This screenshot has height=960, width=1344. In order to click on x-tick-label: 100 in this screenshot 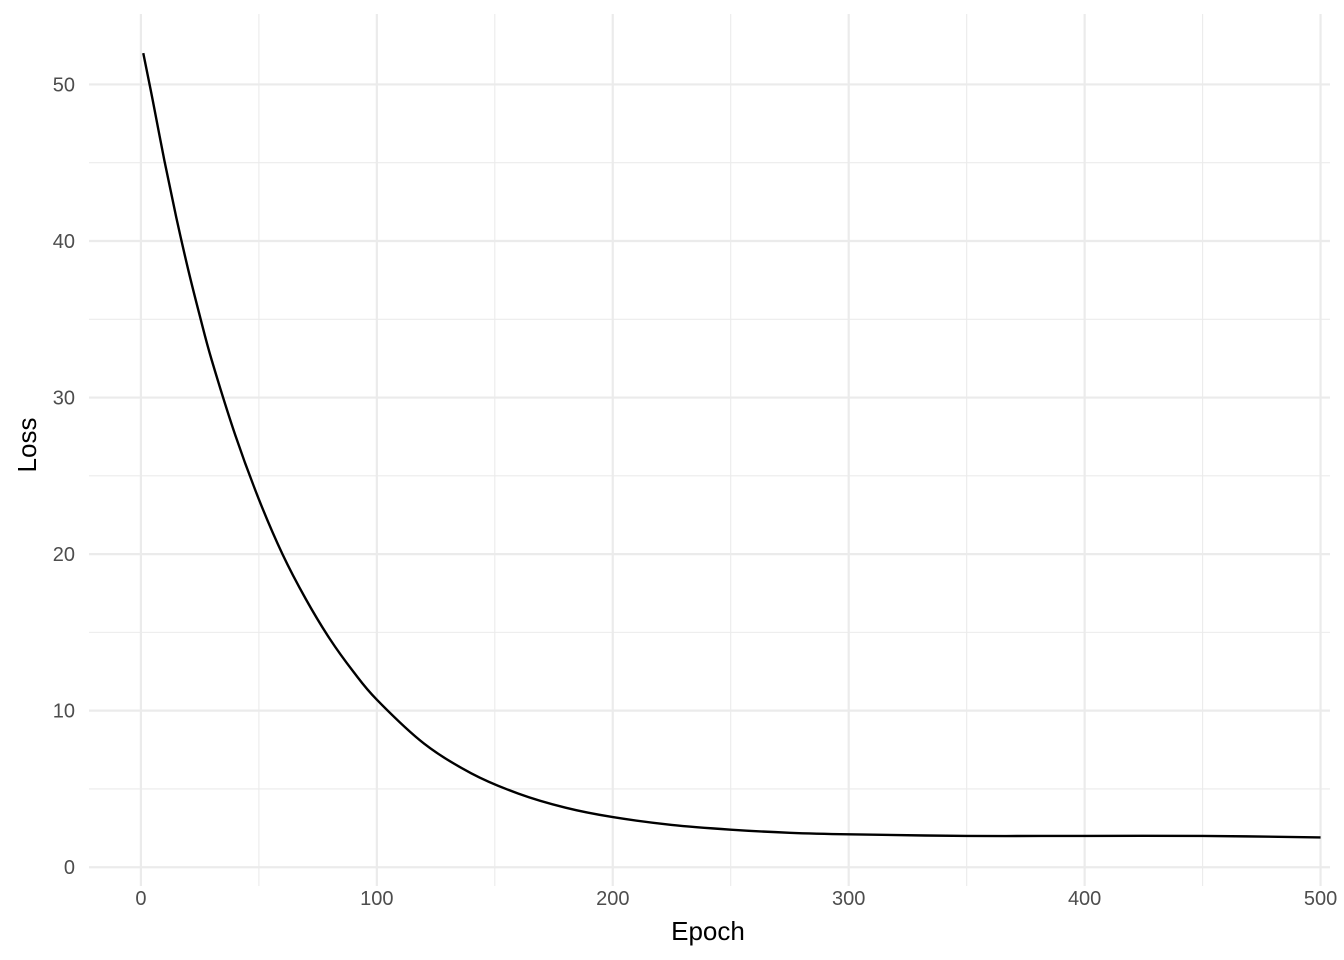, I will do `click(376, 899)`.